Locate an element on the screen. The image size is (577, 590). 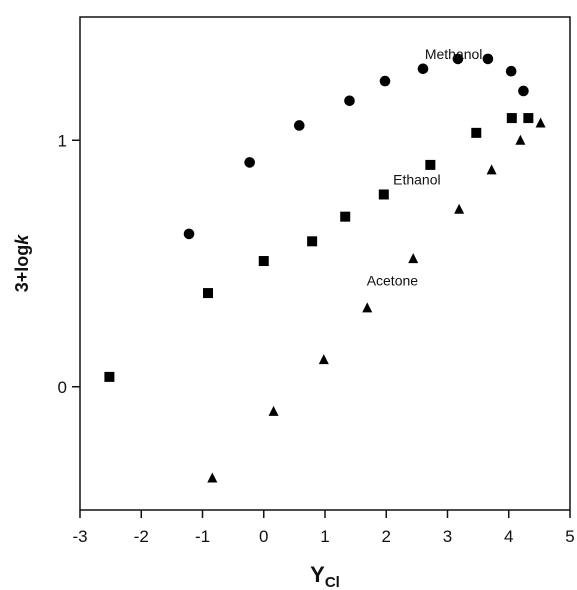
y-tick-label: 1 is located at coordinates (62, 140).